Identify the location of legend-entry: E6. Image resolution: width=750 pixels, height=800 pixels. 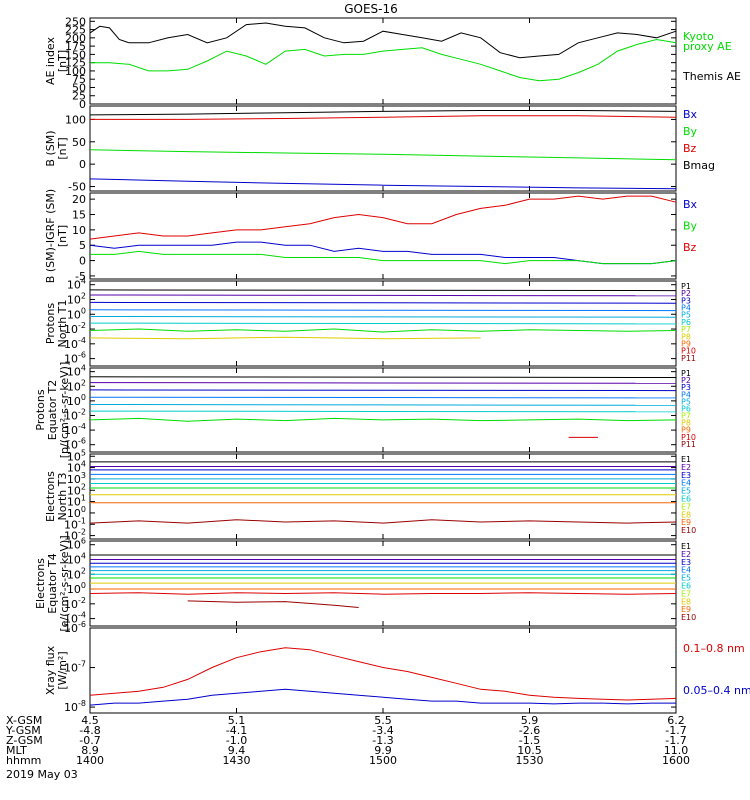
(686, 586).